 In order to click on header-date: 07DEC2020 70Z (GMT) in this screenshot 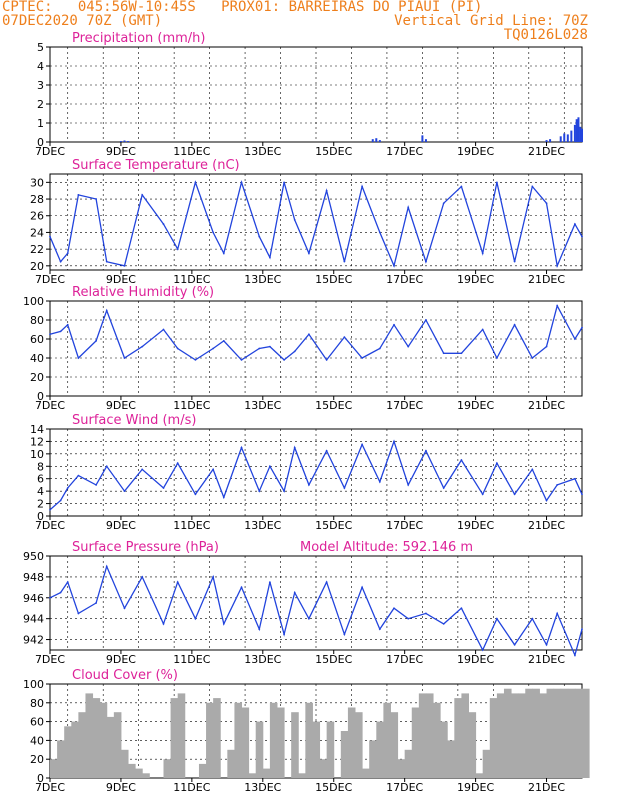, I will do `click(82, 21)`.